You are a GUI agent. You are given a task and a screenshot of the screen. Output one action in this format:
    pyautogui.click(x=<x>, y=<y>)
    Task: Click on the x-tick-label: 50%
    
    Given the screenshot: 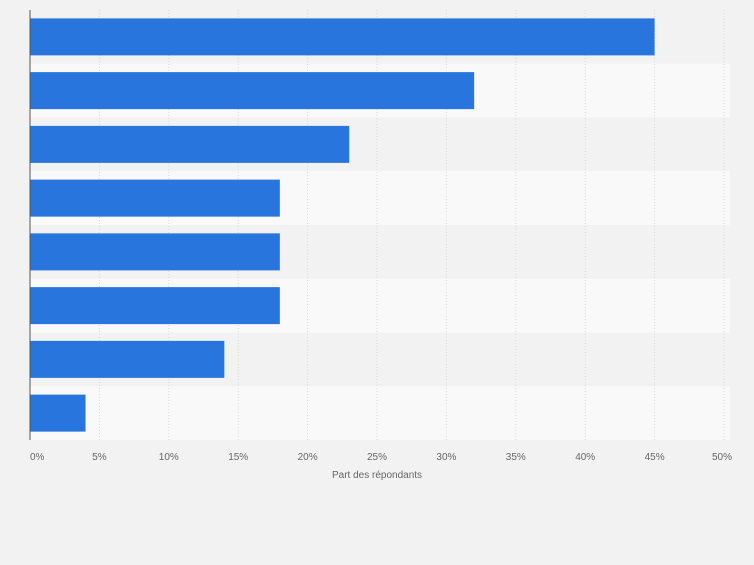 What is the action you would take?
    pyautogui.click(x=722, y=457)
    